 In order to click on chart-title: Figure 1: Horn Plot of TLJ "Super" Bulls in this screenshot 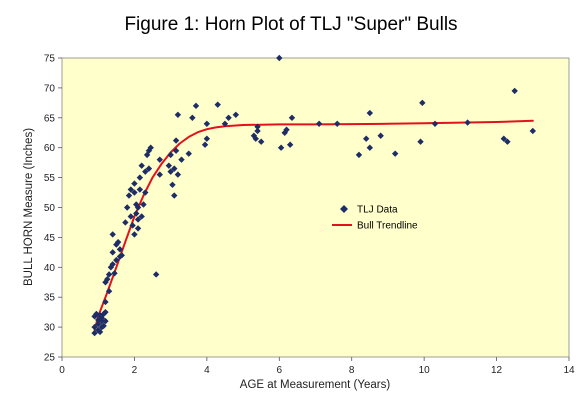, I will do `click(290, 24)`.